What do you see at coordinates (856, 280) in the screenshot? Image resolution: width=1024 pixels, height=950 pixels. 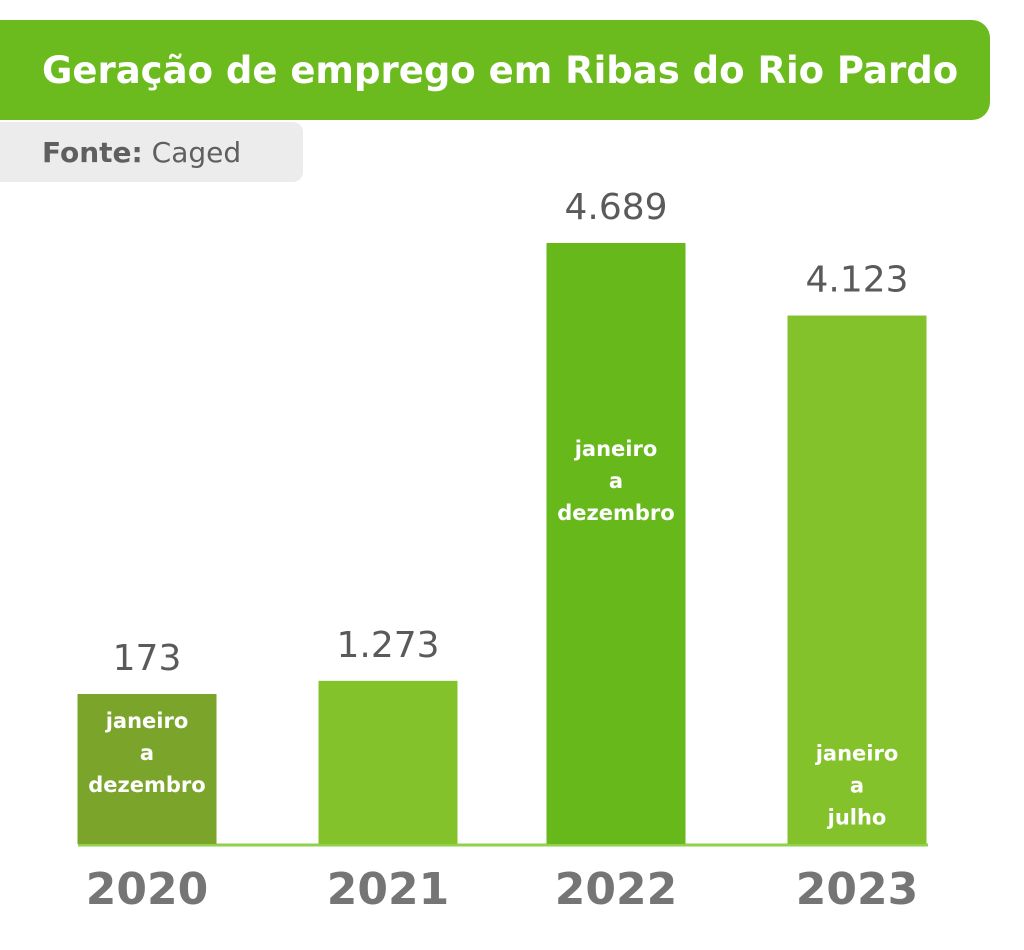 I see `value-label-2023: 4.123` at bounding box center [856, 280].